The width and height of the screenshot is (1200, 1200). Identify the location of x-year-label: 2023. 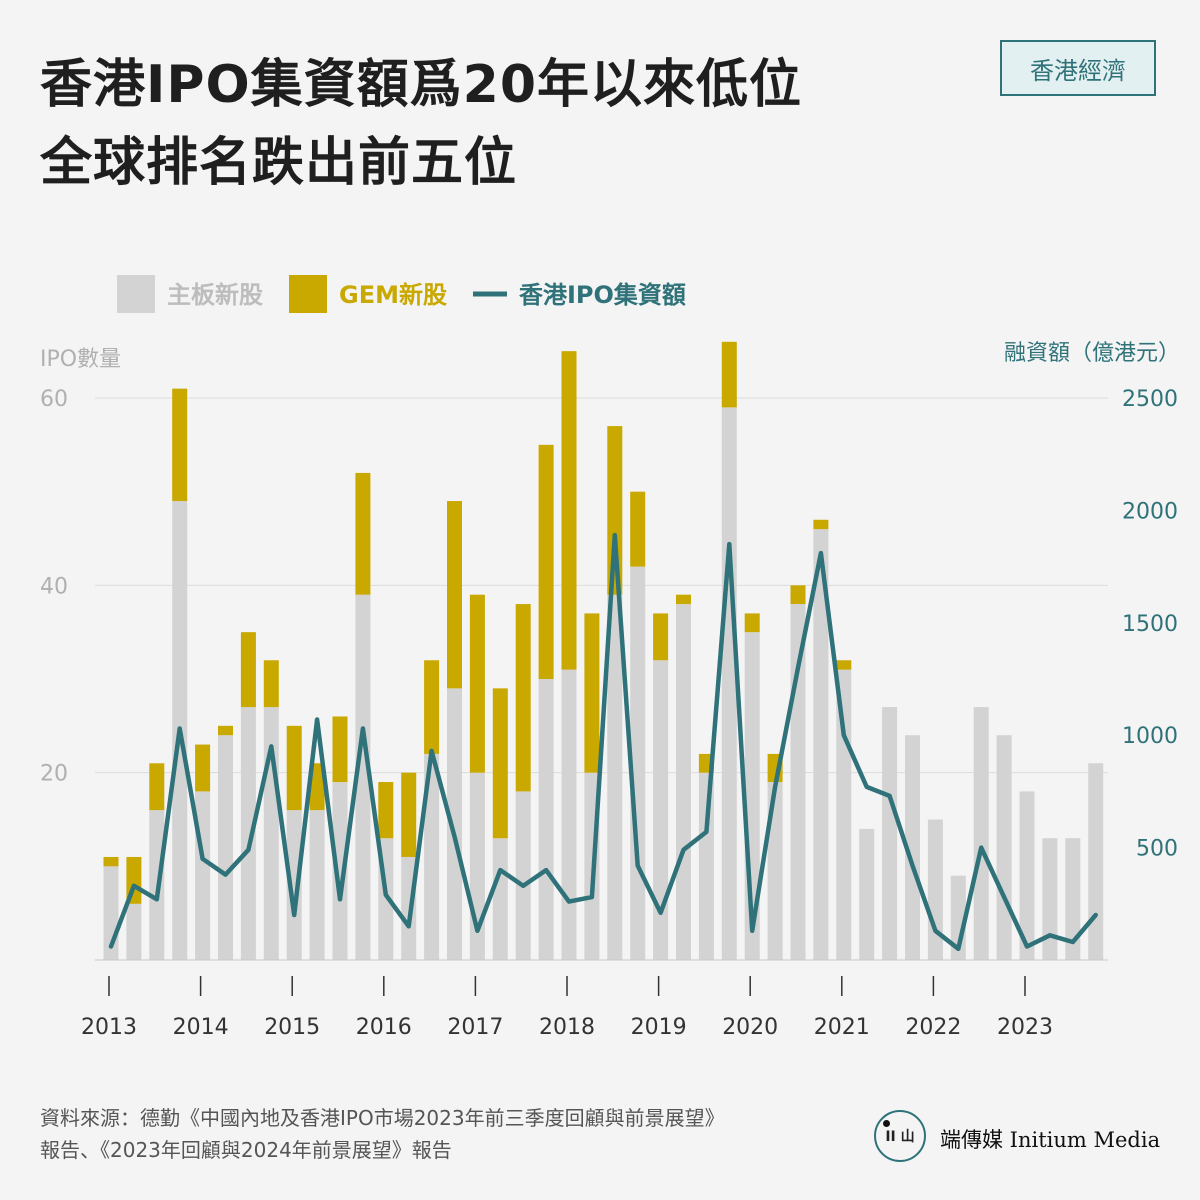
(1025, 1027).